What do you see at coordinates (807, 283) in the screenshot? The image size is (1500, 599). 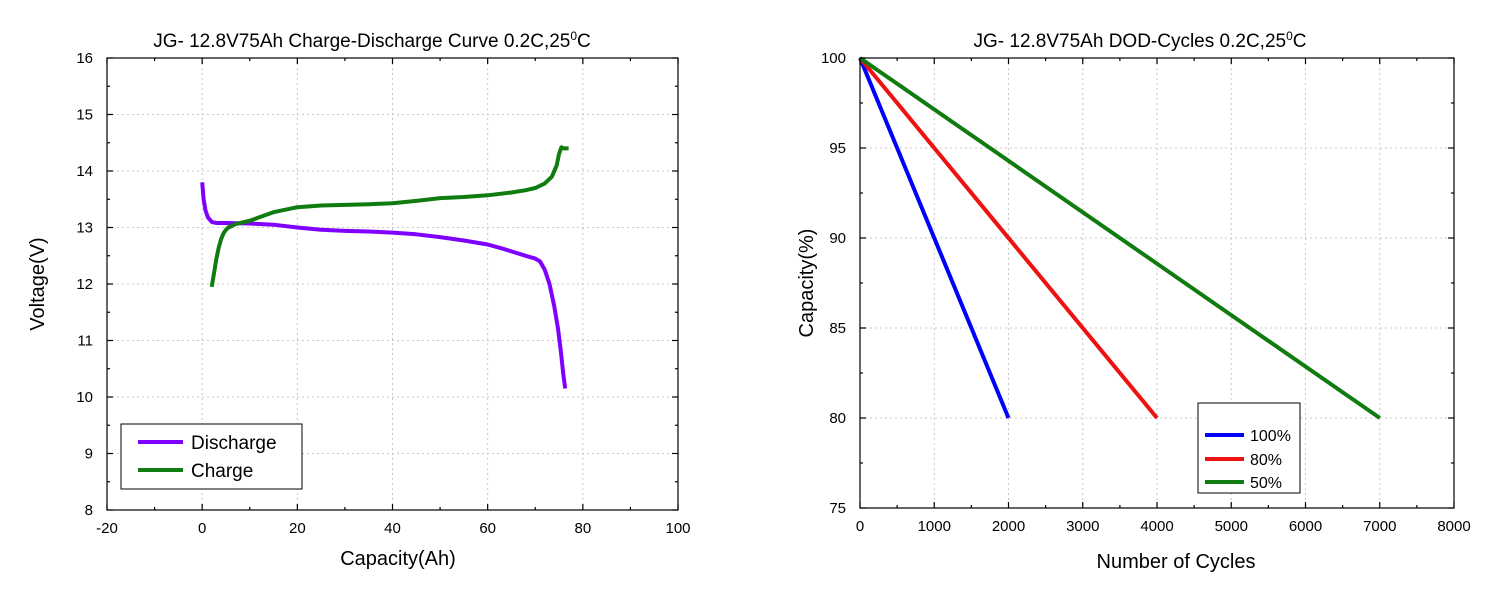 I see `chart2-y-axis-title: Capacity(%)` at bounding box center [807, 283].